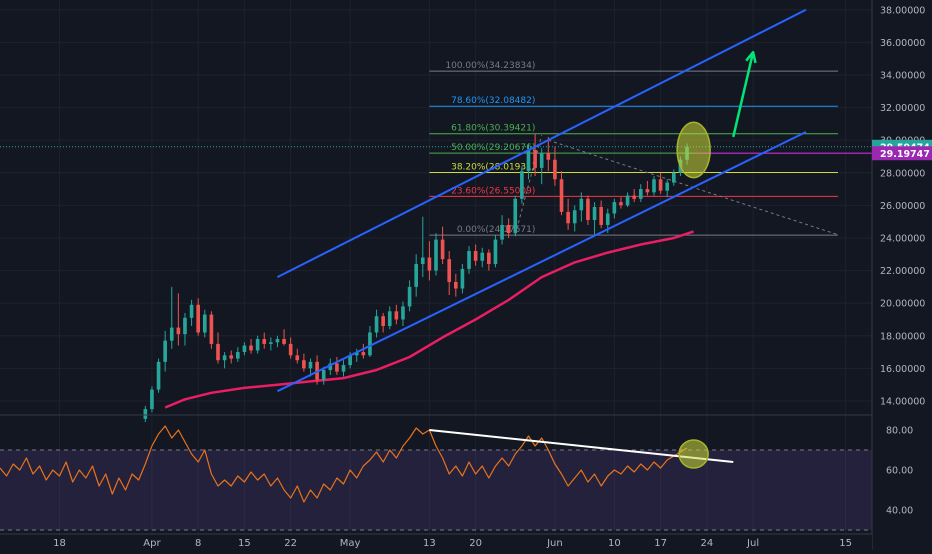 The height and width of the screenshot is (554, 932). What do you see at coordinates (693, 454) in the screenshot?
I see `rsi-highlight-ellipse` at bounding box center [693, 454].